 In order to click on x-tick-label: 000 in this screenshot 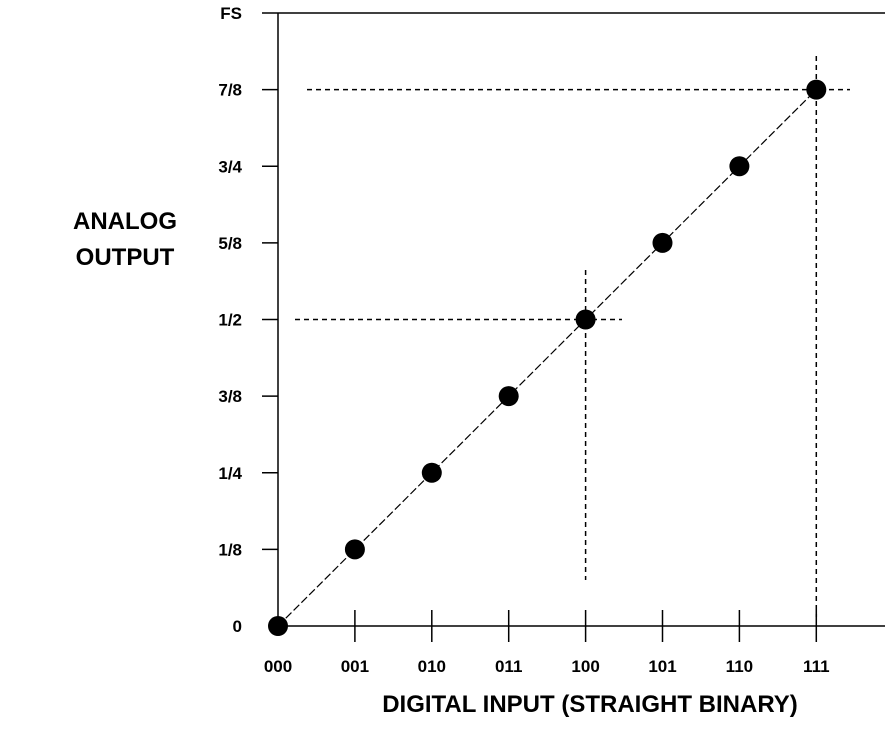, I will do `click(278, 666)`.